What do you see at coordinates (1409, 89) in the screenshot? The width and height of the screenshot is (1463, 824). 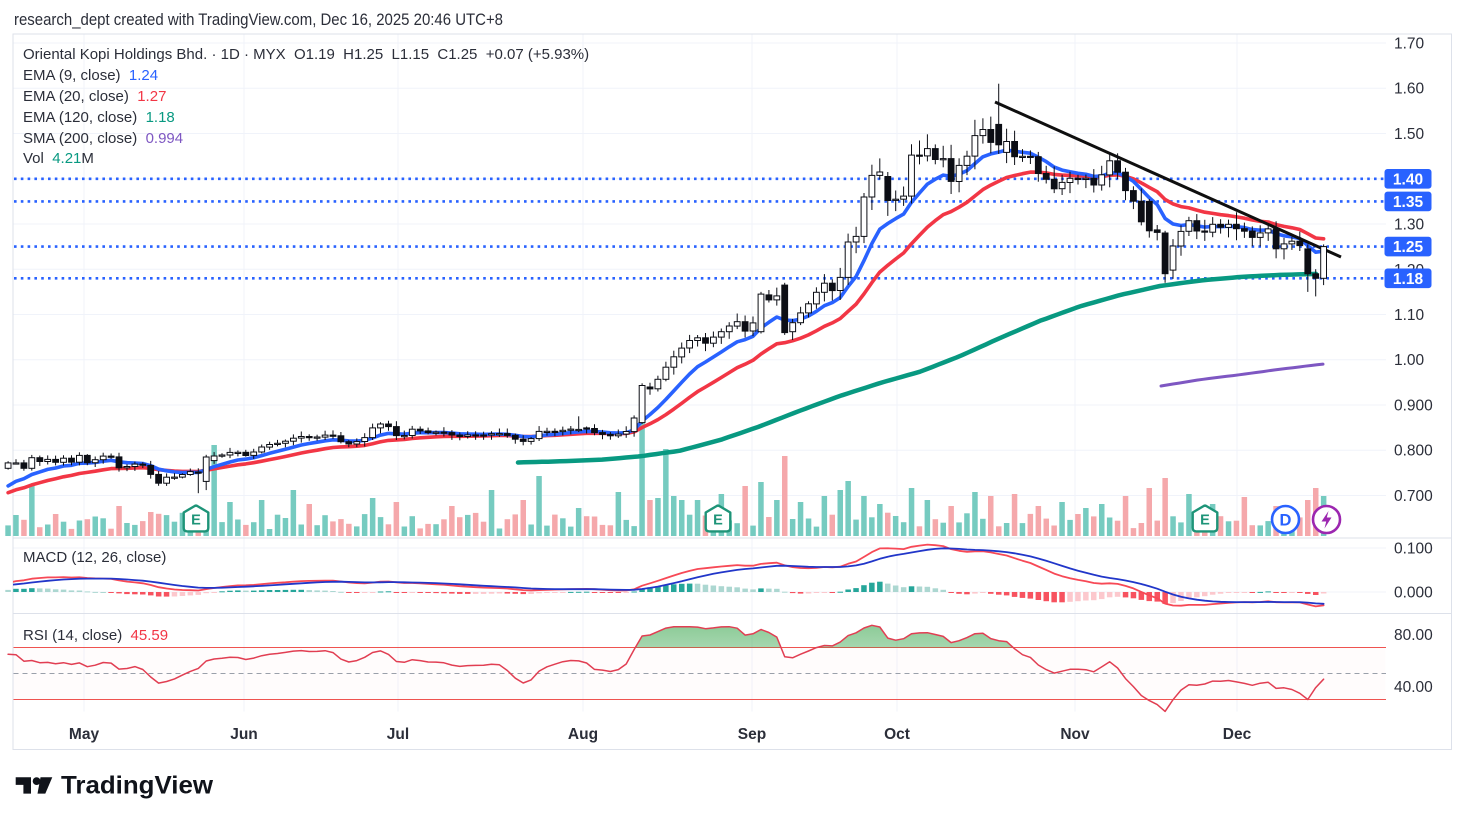 I see `svg-text: 1.60` at bounding box center [1409, 89].